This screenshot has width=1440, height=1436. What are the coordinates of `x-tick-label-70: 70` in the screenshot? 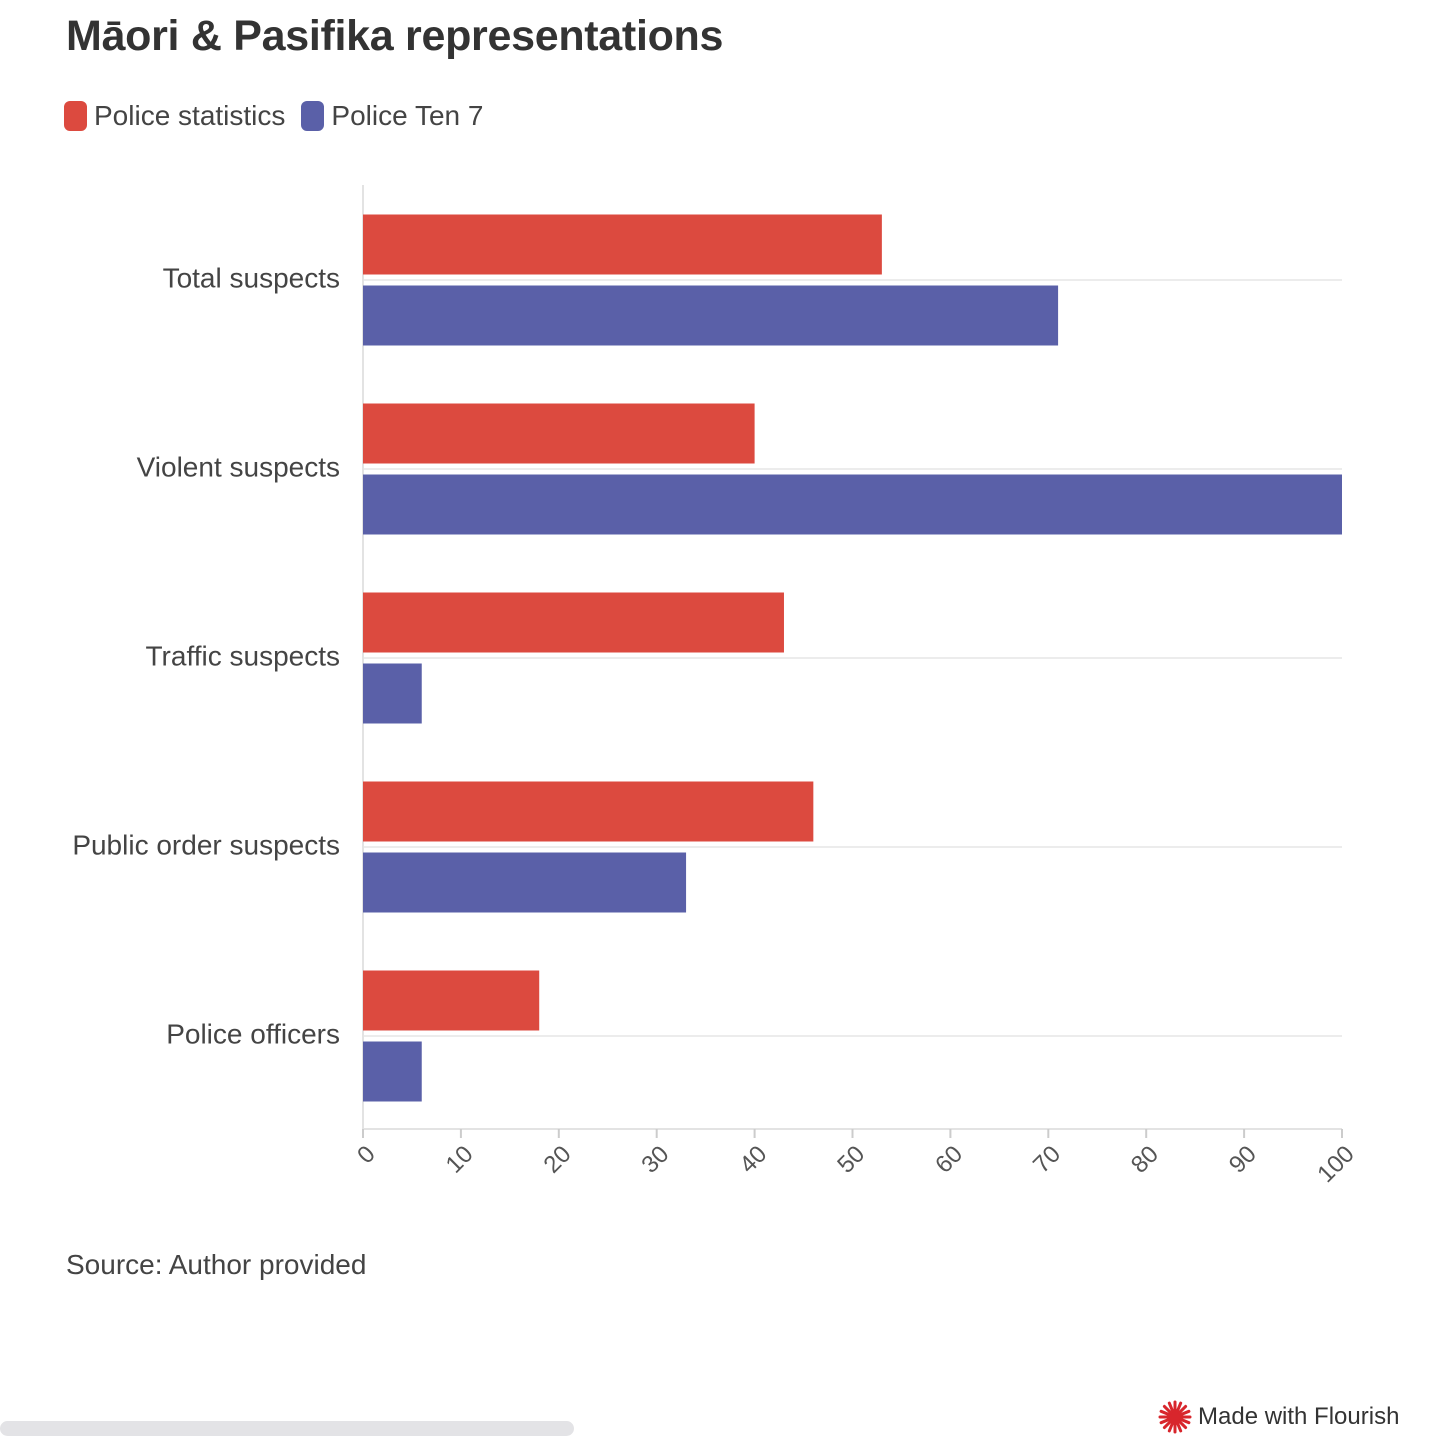 It's located at (1047, 1160).